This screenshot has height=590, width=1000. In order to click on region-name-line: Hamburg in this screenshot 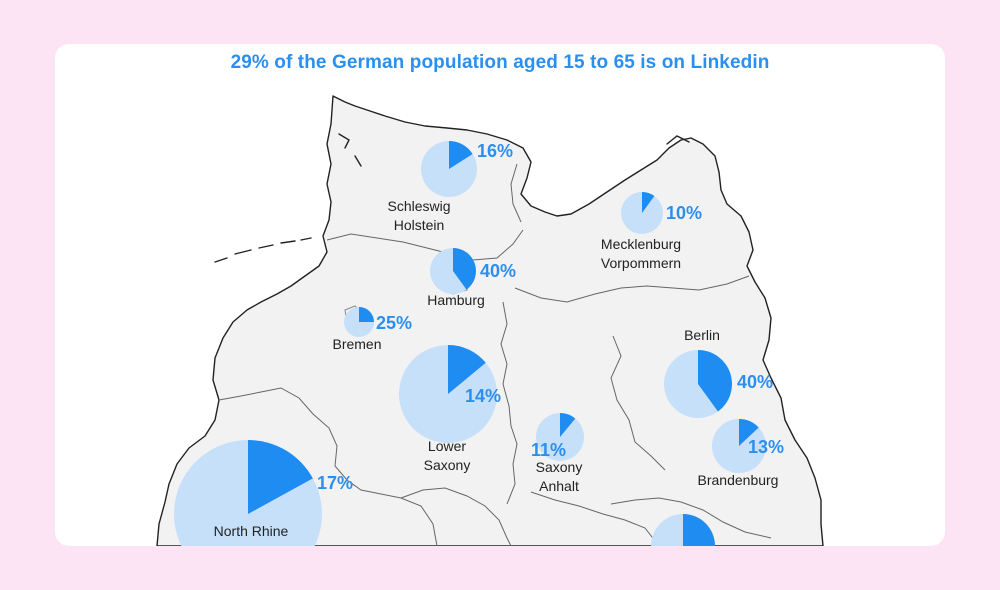, I will do `click(456, 300)`.